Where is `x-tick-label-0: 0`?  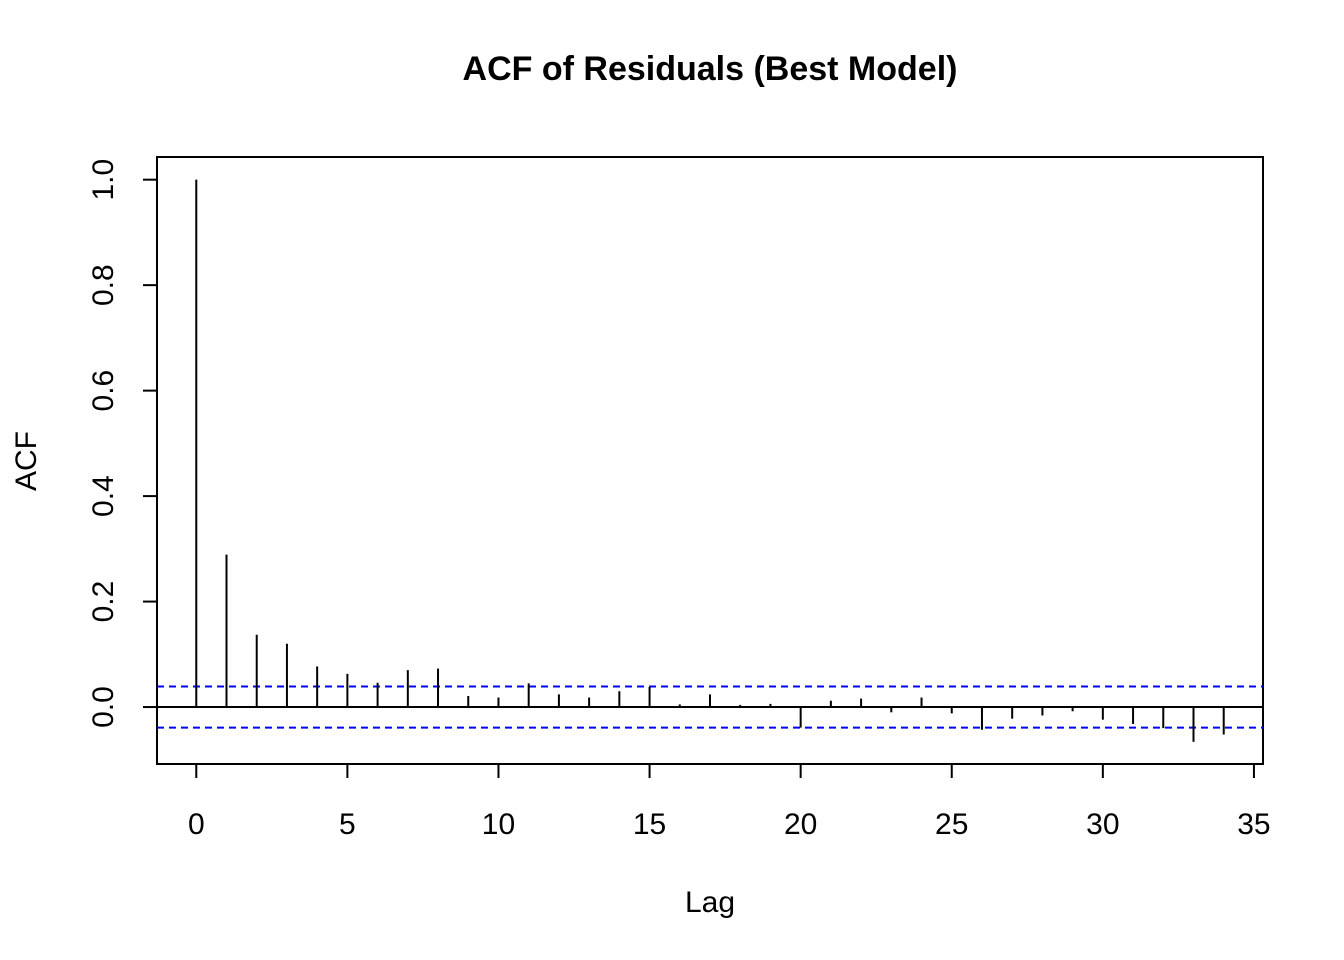
x-tick-label-0: 0 is located at coordinates (196, 824).